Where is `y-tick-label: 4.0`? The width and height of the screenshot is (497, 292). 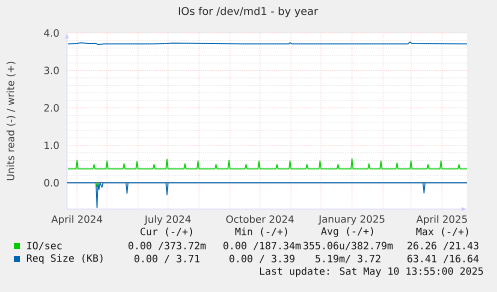 y-tick-label: 4.0 is located at coordinates (51, 33).